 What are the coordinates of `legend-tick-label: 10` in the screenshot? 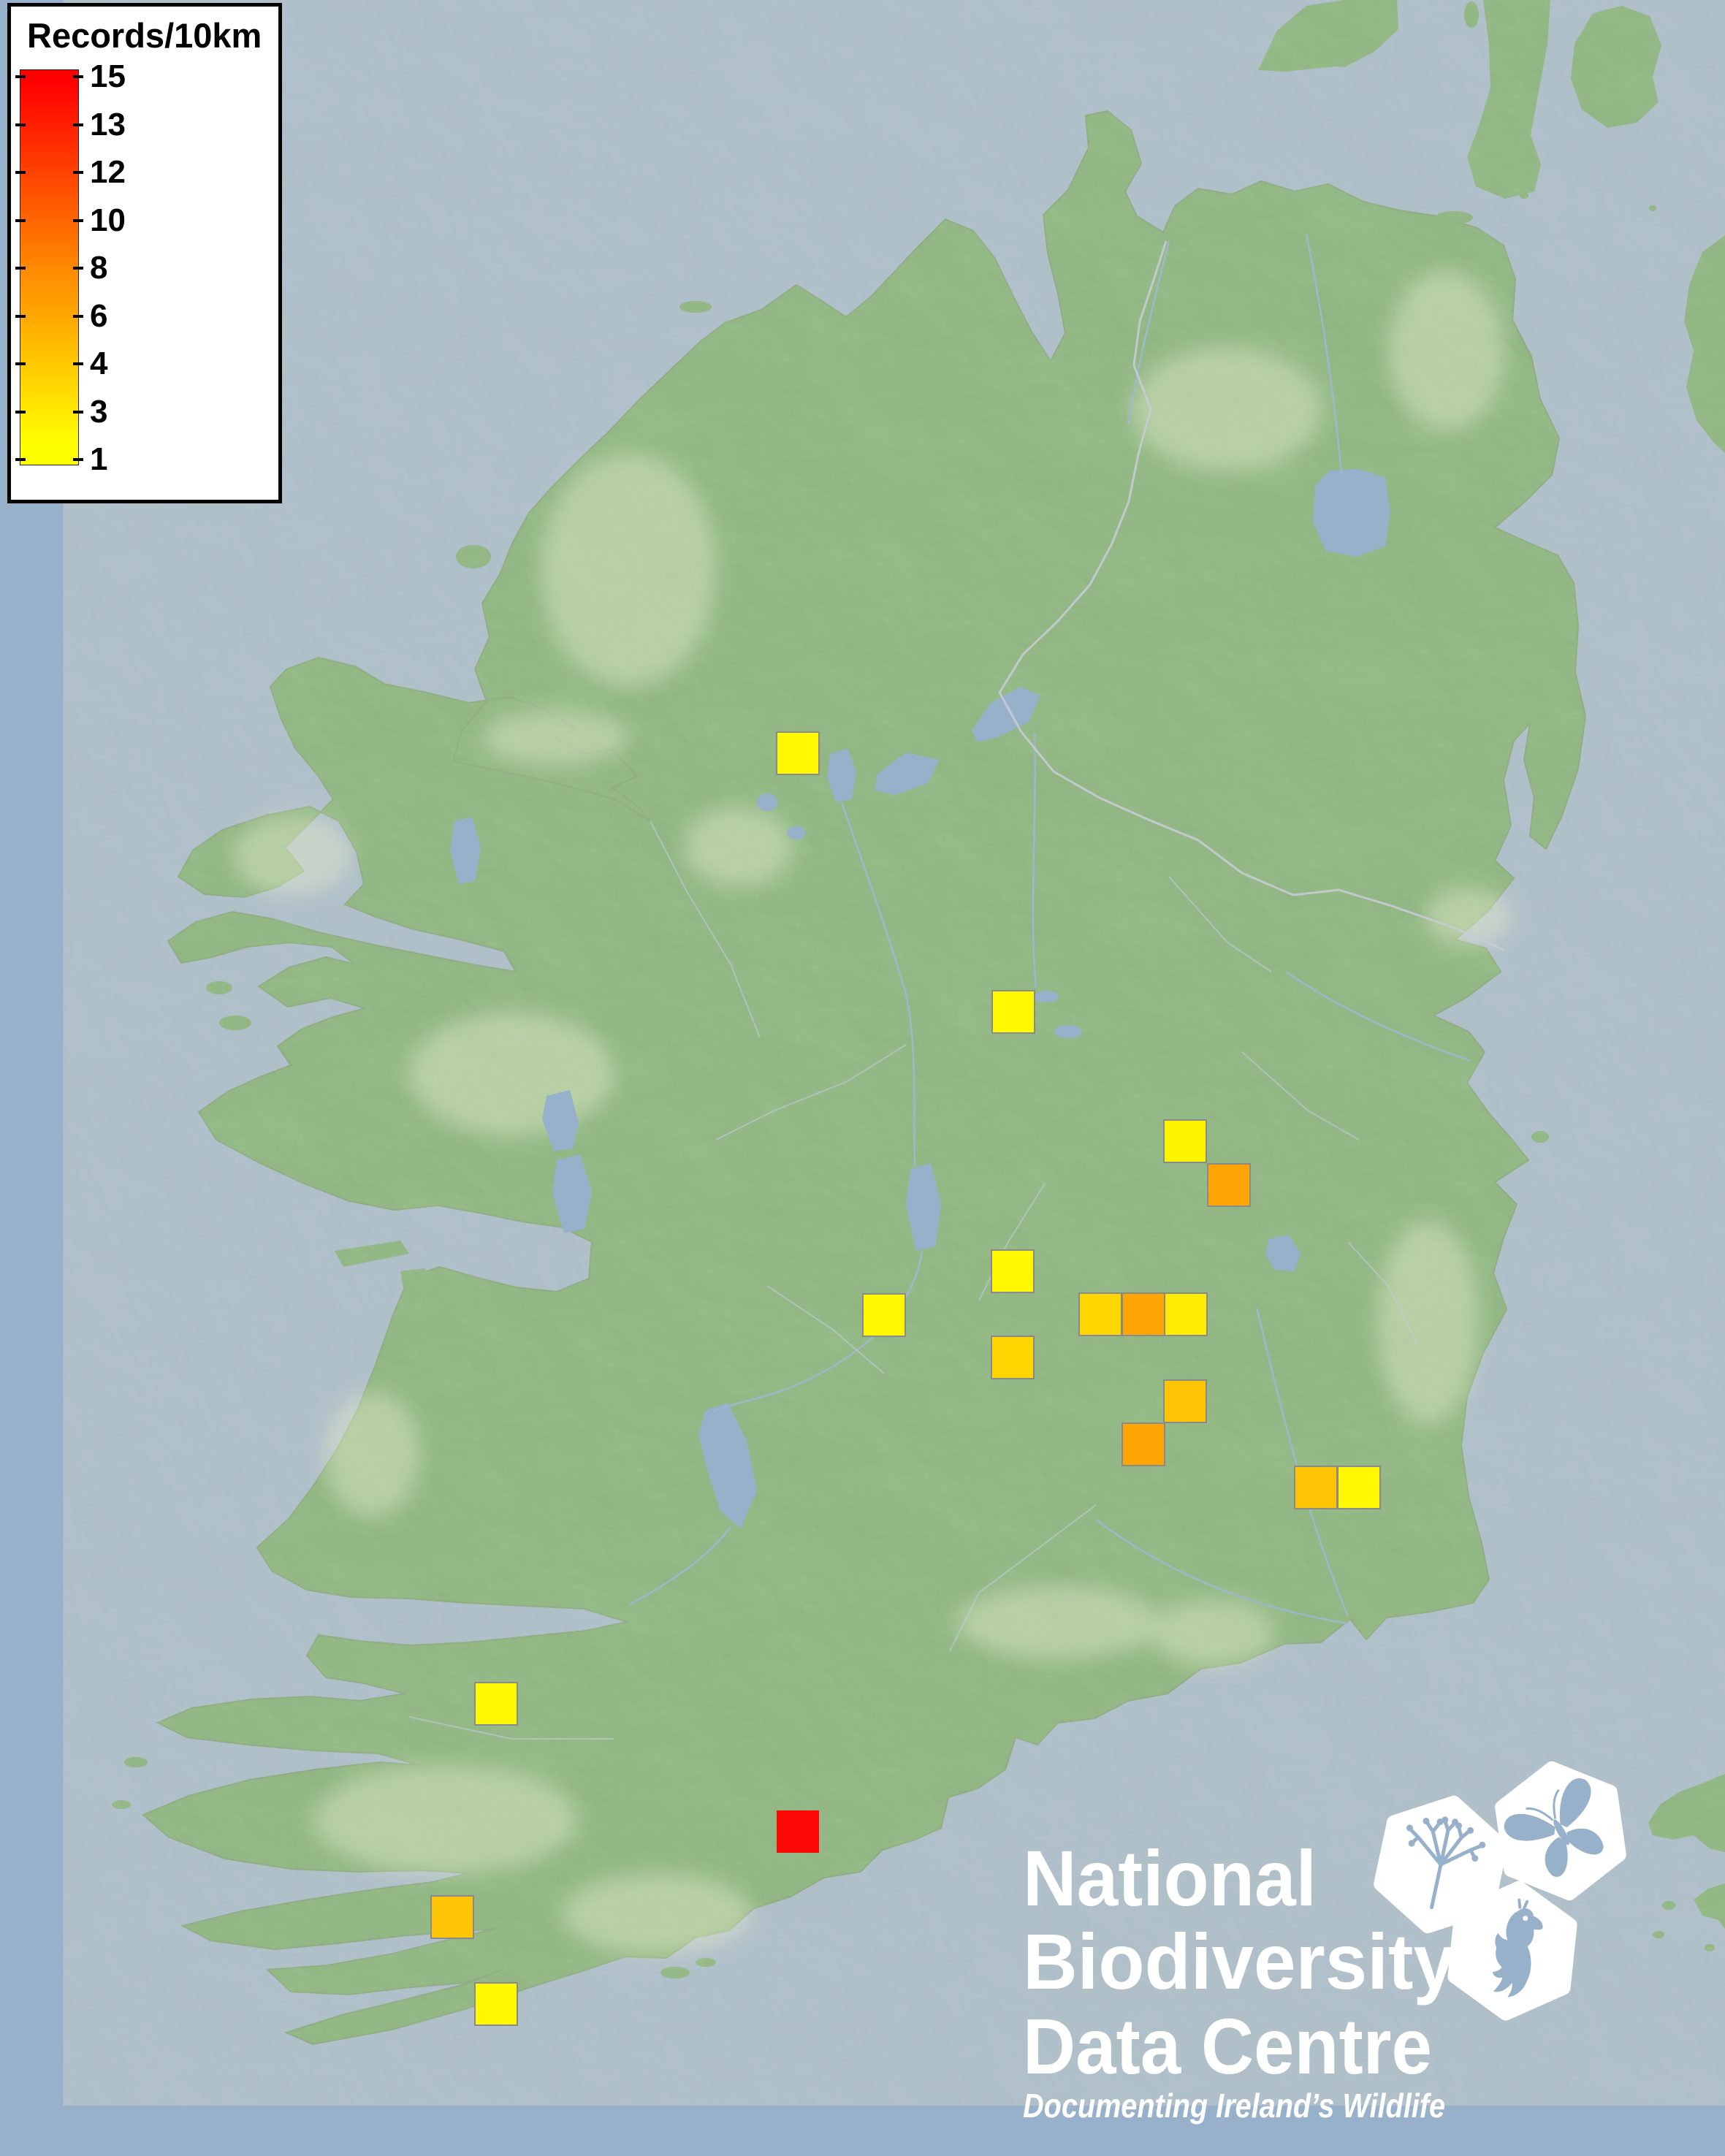 It's located at (108, 220).